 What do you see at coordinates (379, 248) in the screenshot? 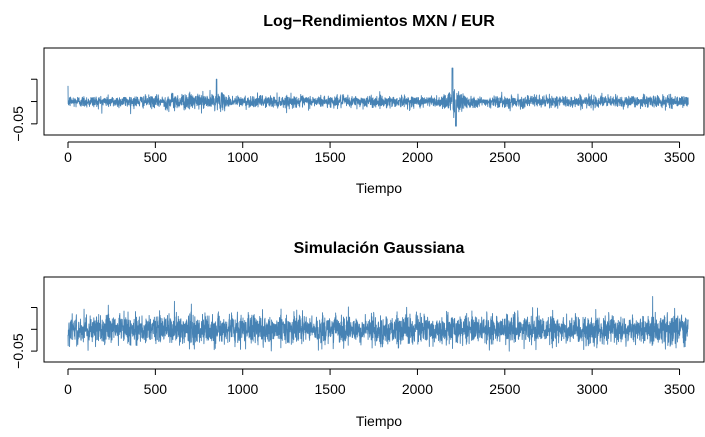
I see `chart-title: Simulación Gaussiana` at bounding box center [379, 248].